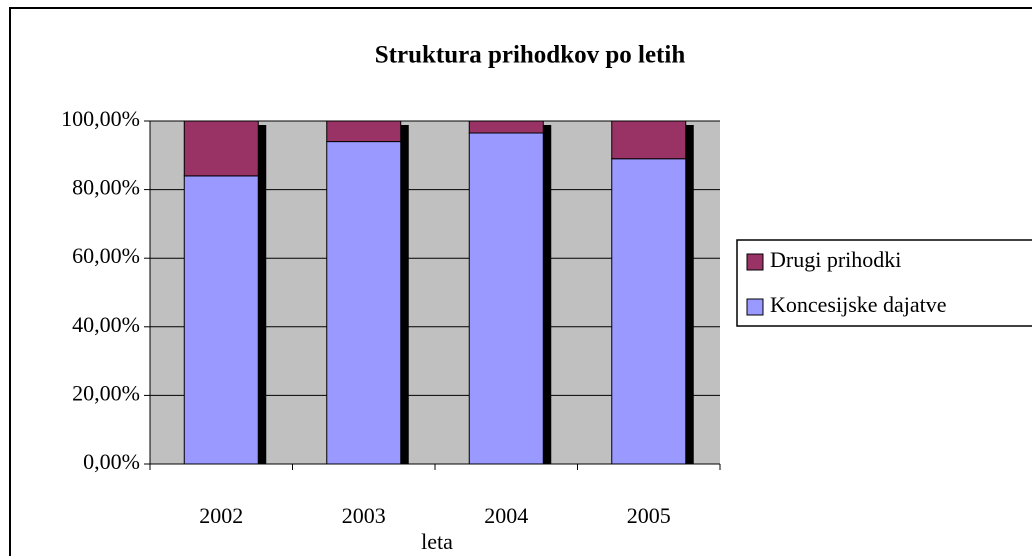 This screenshot has width=1032, height=556. Describe the element at coordinates (106, 187) in the screenshot. I see `y-tick-label: 80,00%` at that location.